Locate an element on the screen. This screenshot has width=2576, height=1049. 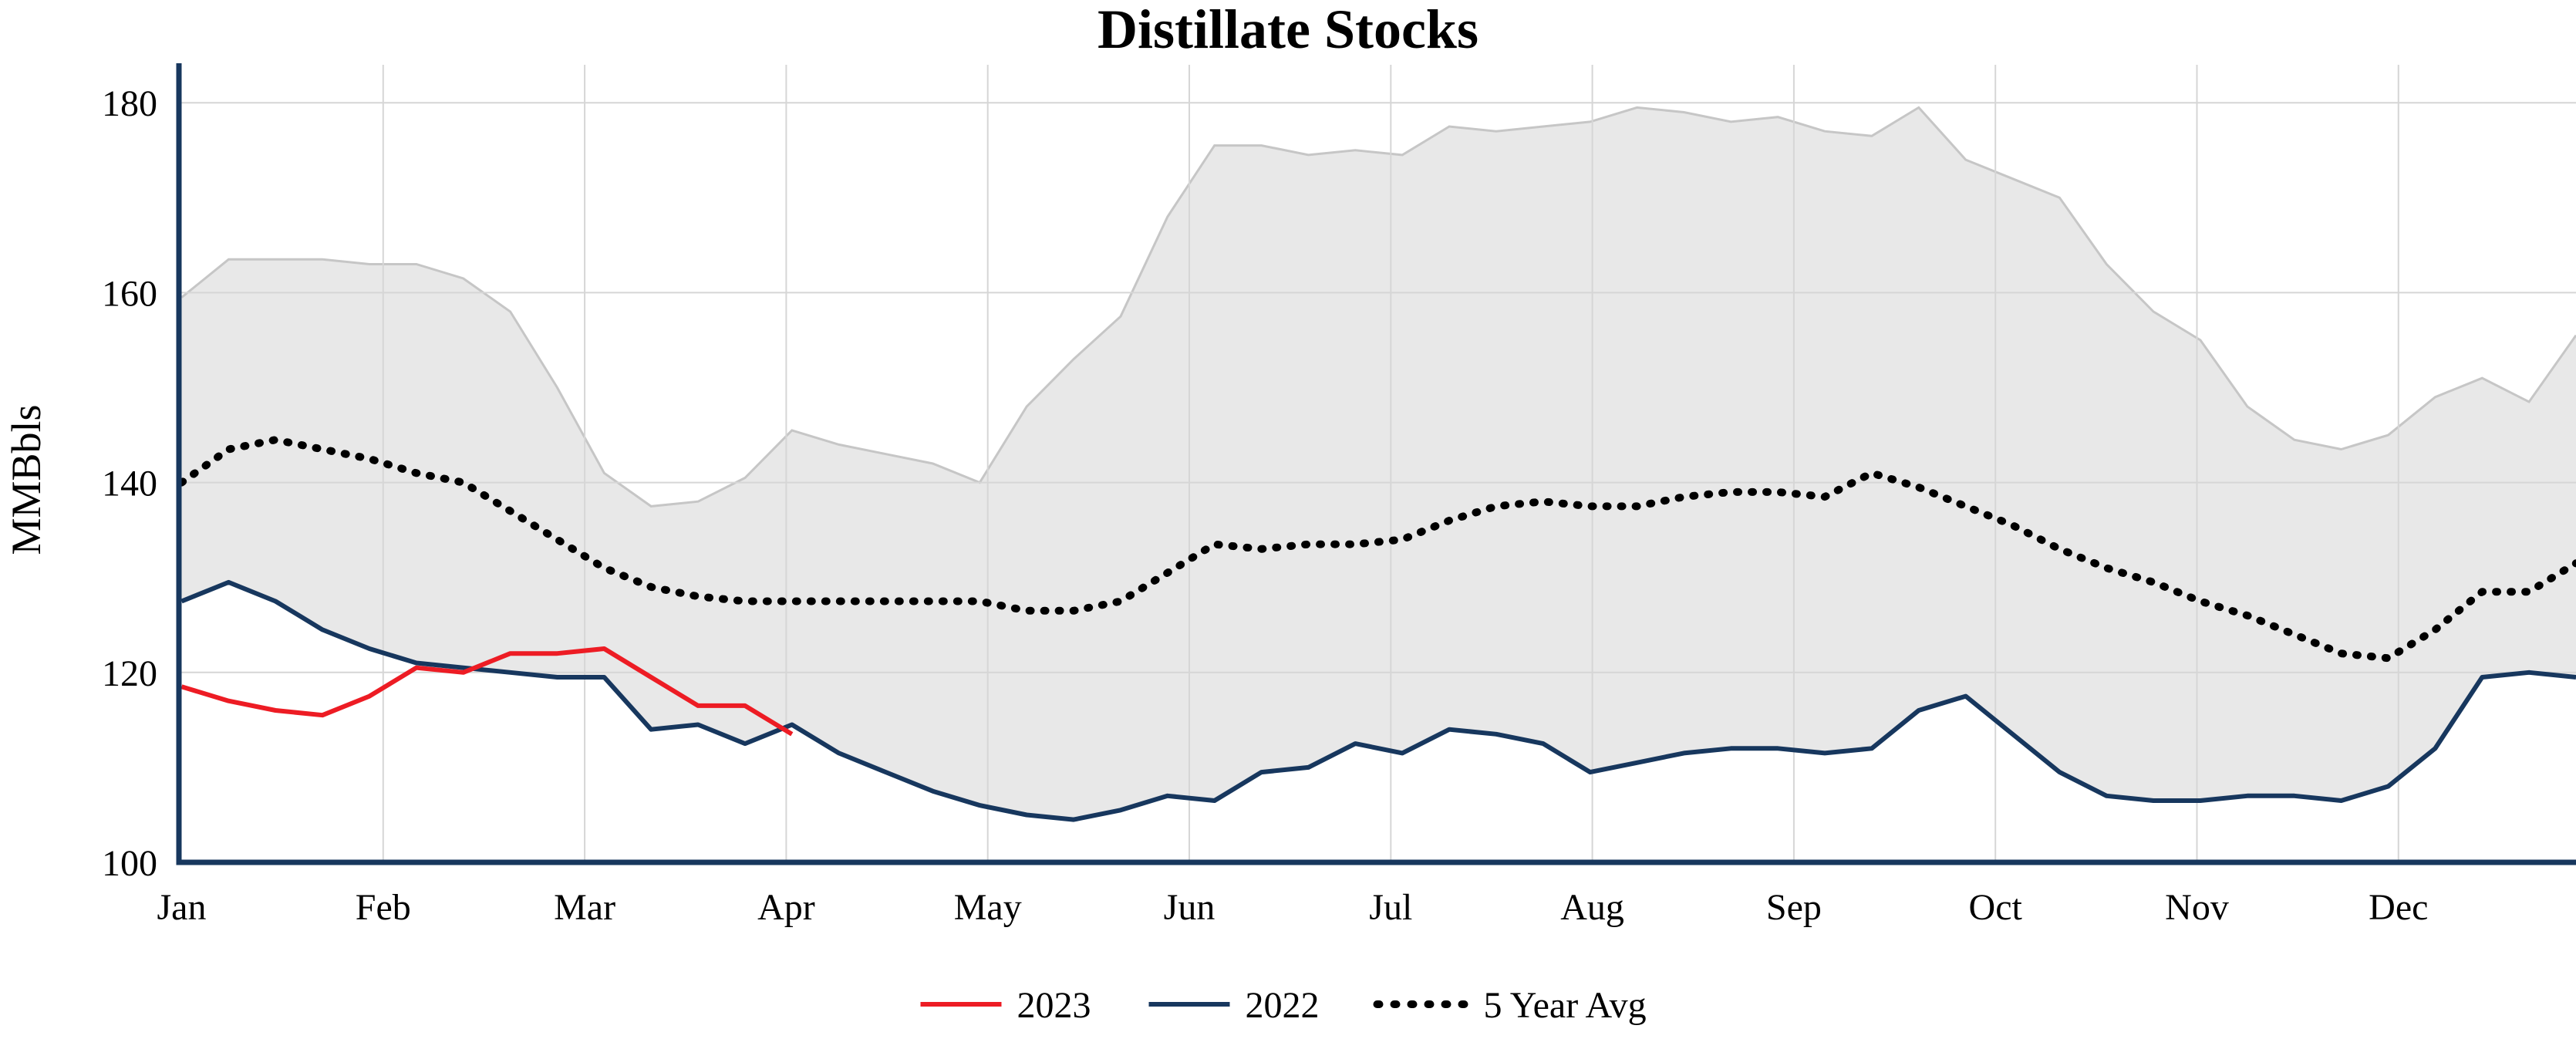
x-tick-label-aug: Aug is located at coordinates (1592, 907).